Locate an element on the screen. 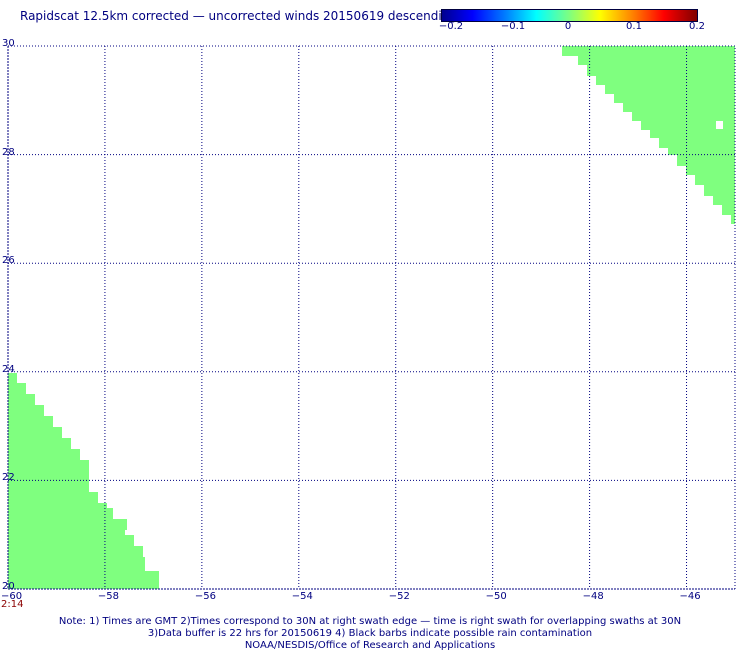 The width and height of the screenshot is (740, 651). swath-region-northeast is located at coordinates (648, 135).